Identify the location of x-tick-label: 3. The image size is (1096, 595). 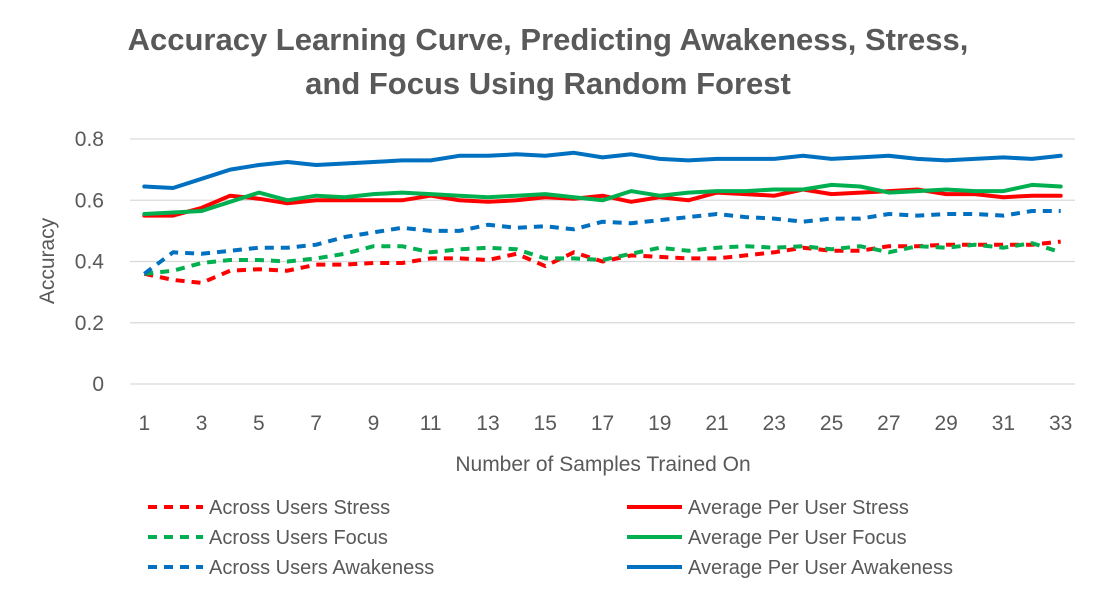
(202, 423).